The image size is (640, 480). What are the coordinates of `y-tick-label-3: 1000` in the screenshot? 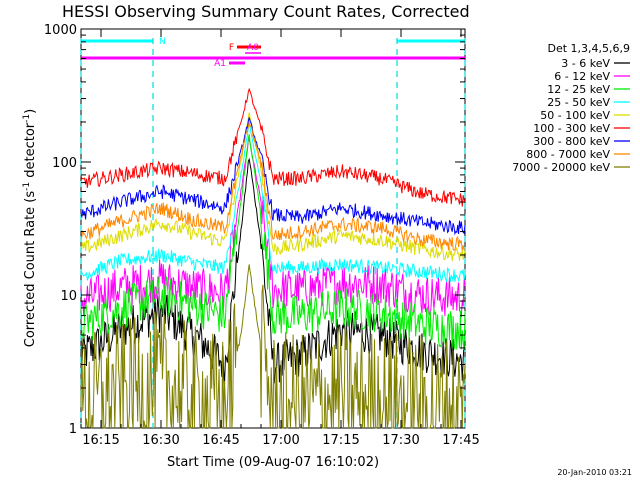 It's located at (60, 30).